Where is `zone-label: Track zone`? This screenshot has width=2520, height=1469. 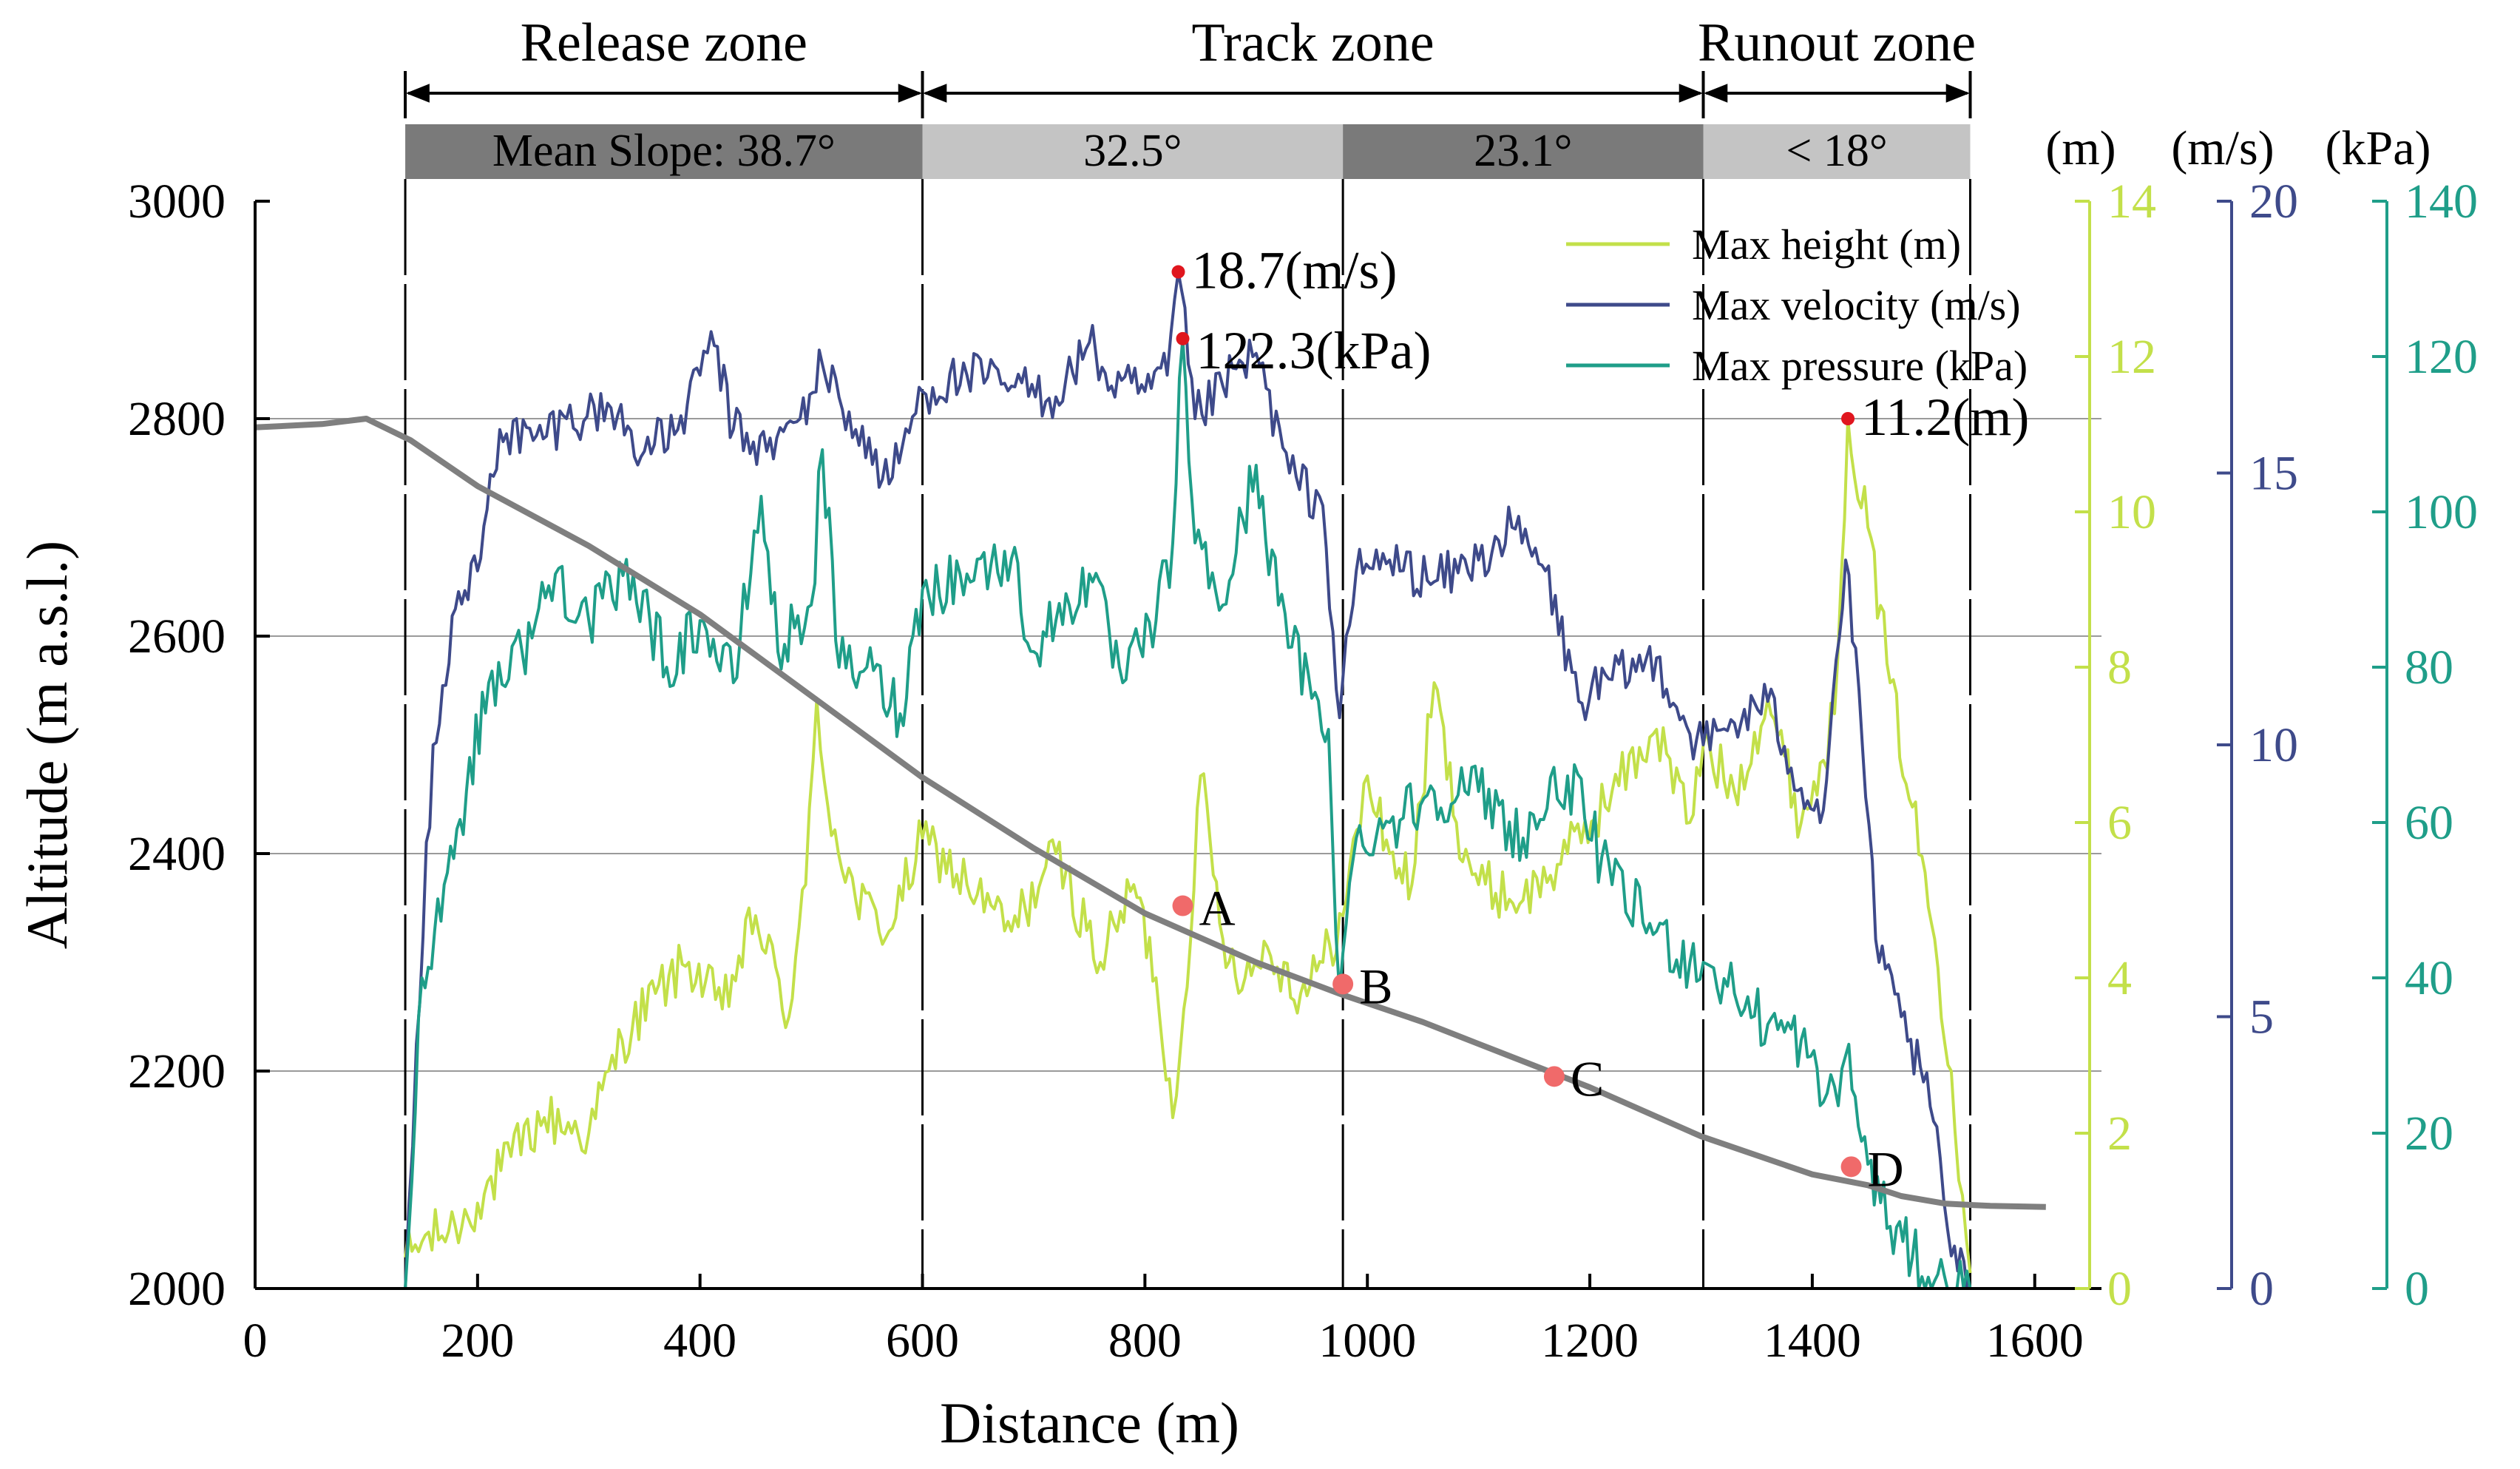 zone-label: Track zone is located at coordinates (1312, 43).